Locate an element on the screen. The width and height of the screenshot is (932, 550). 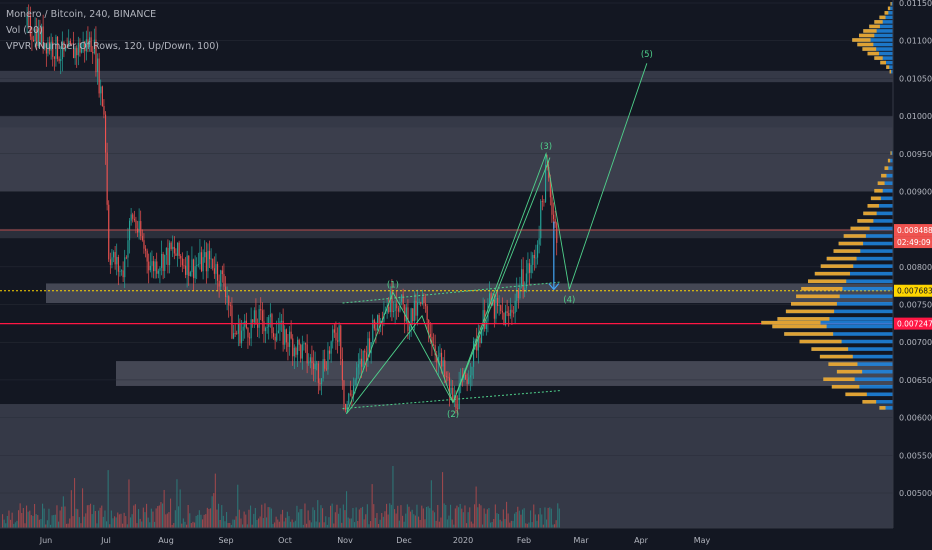
channel-line is located at coordinates (452, 292).